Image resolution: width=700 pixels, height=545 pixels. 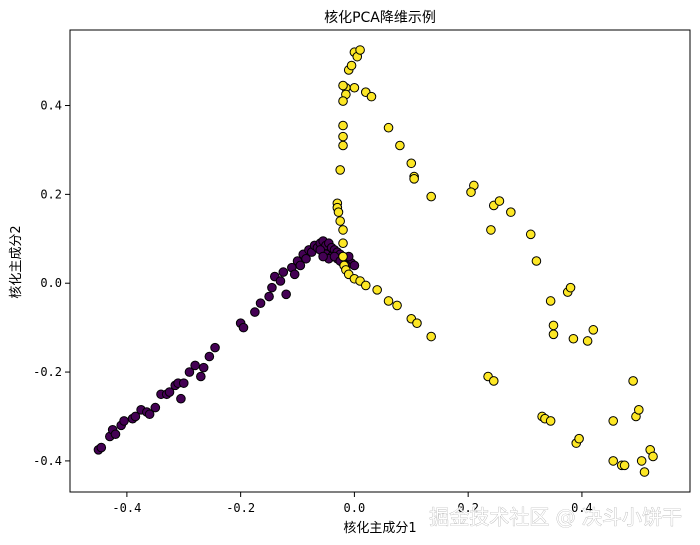 I want to click on watermark-text: 掘金技术社区 @ 决斗小饼干, so click(x=555, y=517).